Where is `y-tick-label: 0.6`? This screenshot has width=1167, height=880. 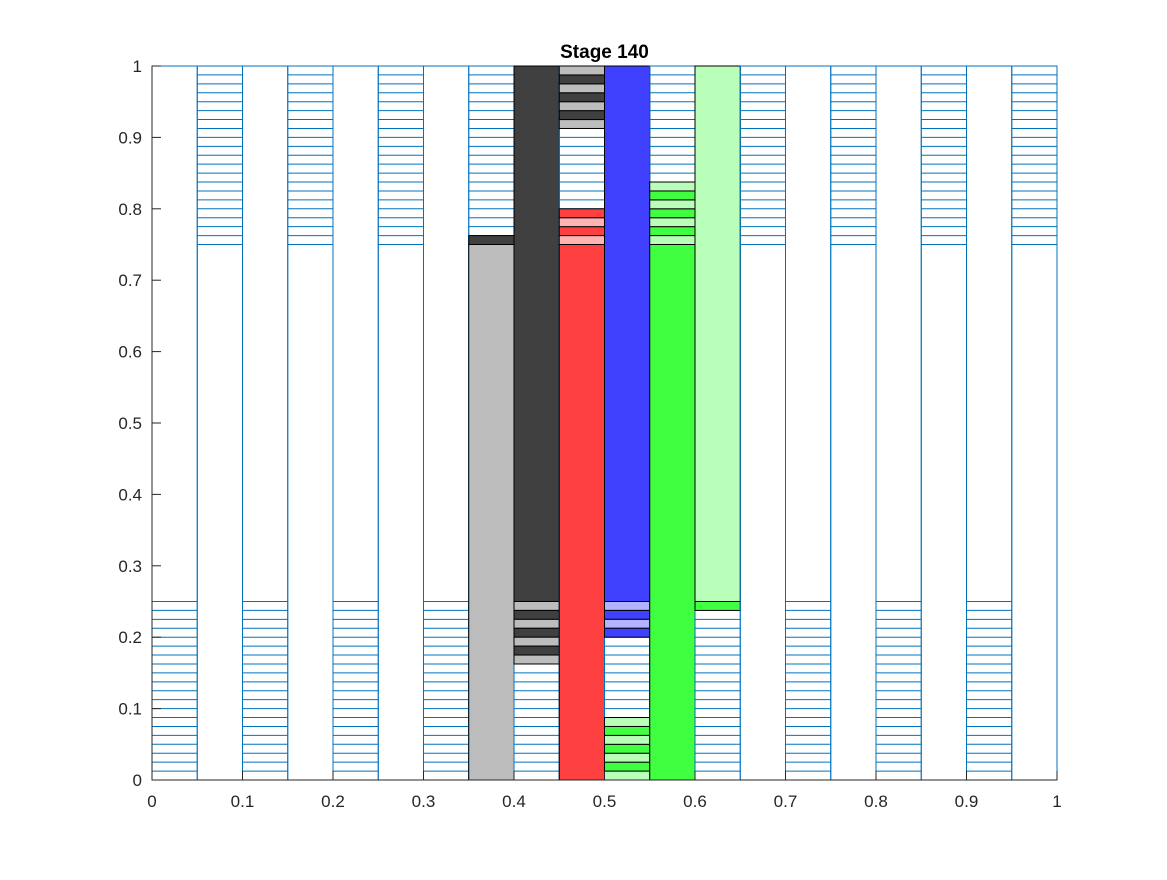 y-tick-label: 0.6 is located at coordinates (130, 352).